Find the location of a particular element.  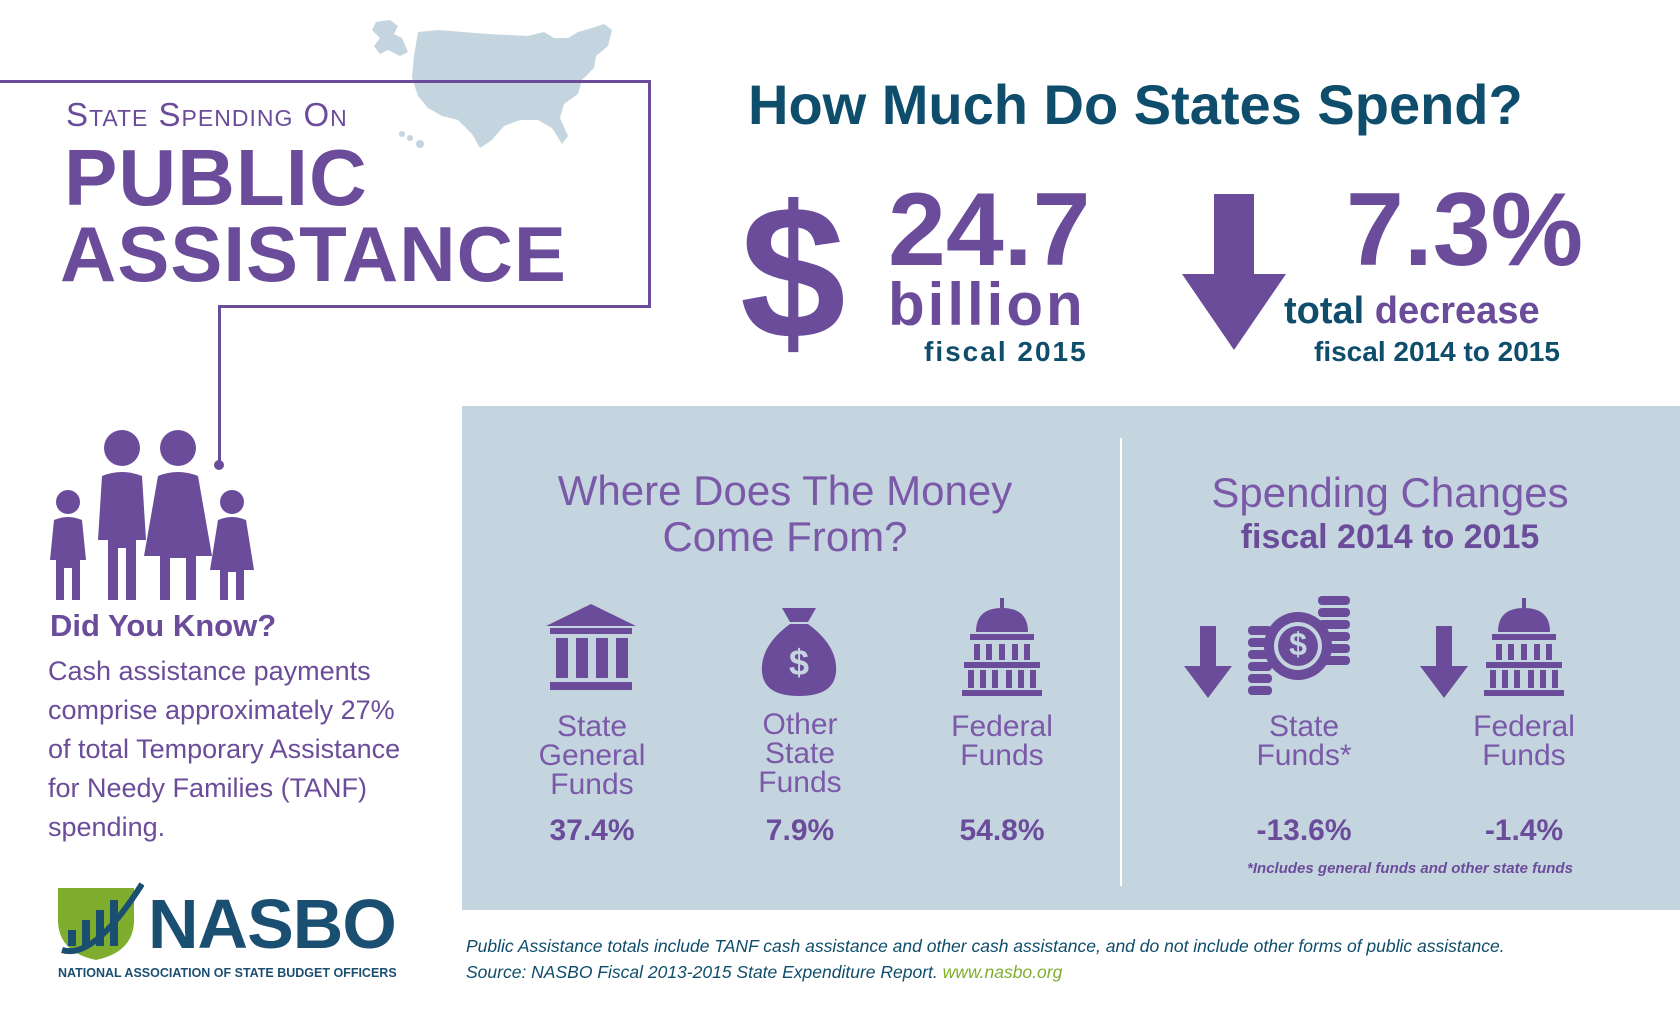

spending-amount: 24.7 is located at coordinates (989, 230).